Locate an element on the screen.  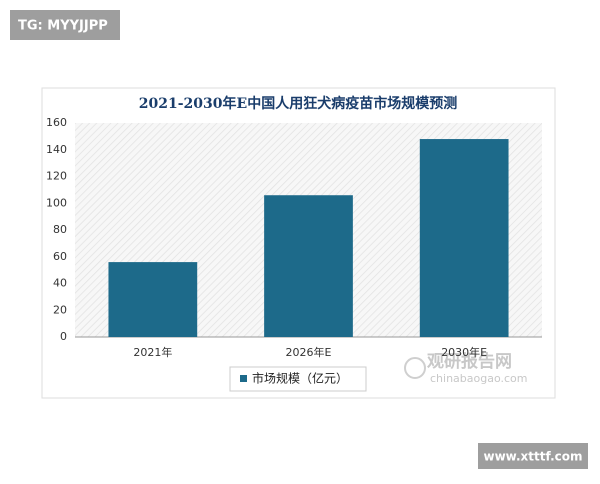
y-tick-label: 80 is located at coordinates (60, 229).